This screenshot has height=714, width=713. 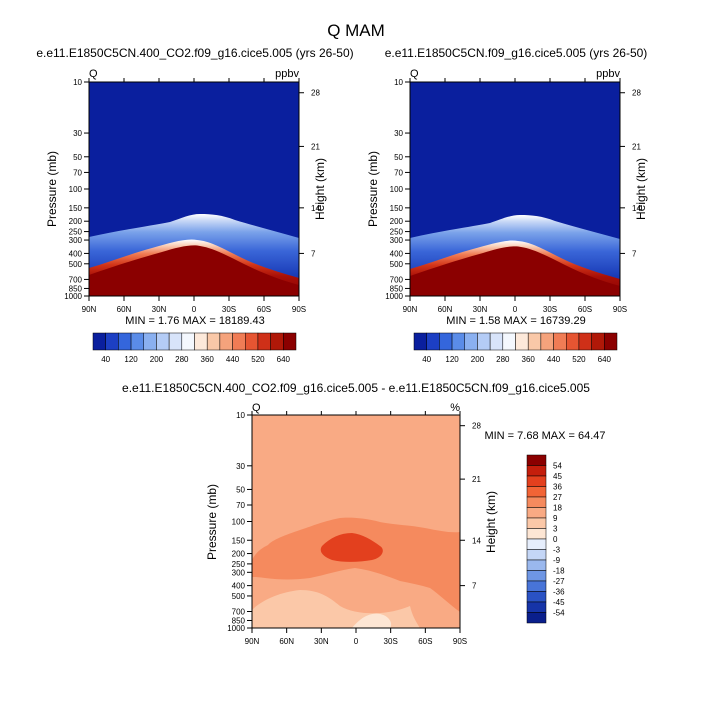 I want to click on y-tick-label: 30, so click(x=398, y=133).